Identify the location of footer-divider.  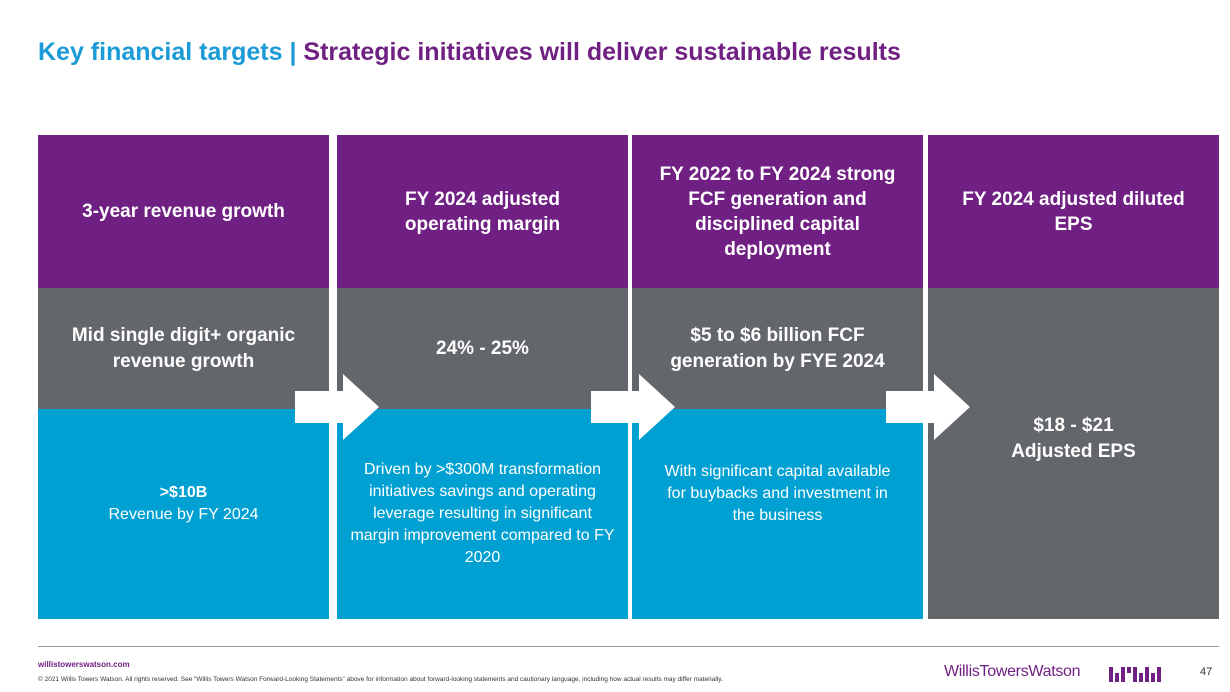
(628, 646).